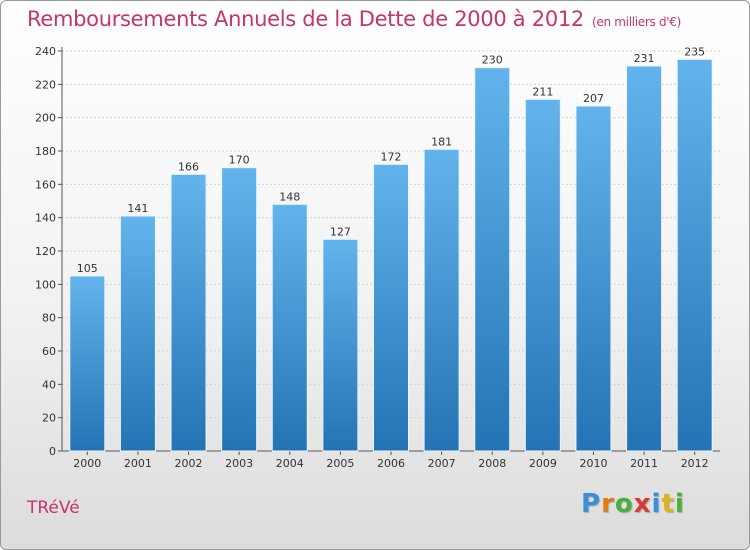 The width and height of the screenshot is (750, 550). I want to click on y-tick-label: 220, so click(45, 84).